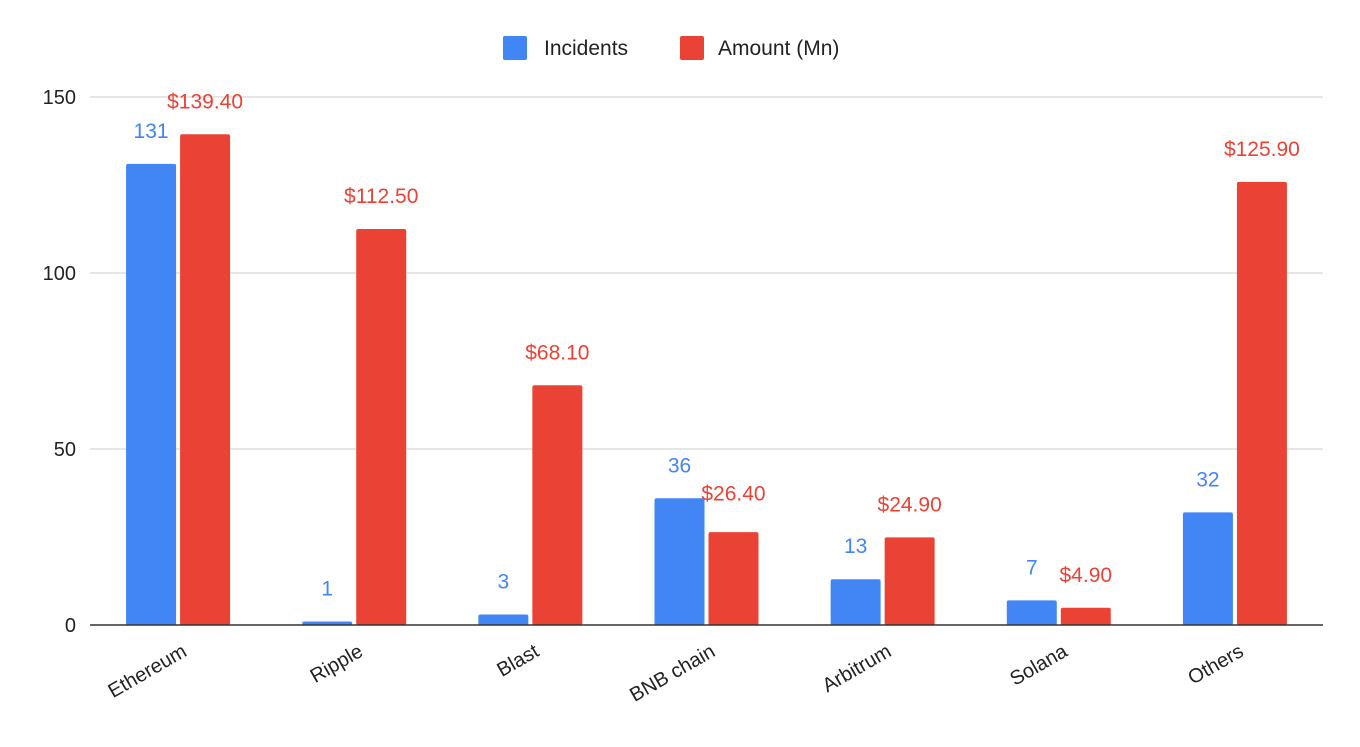  I want to click on data-label: $112.50, so click(381, 196).